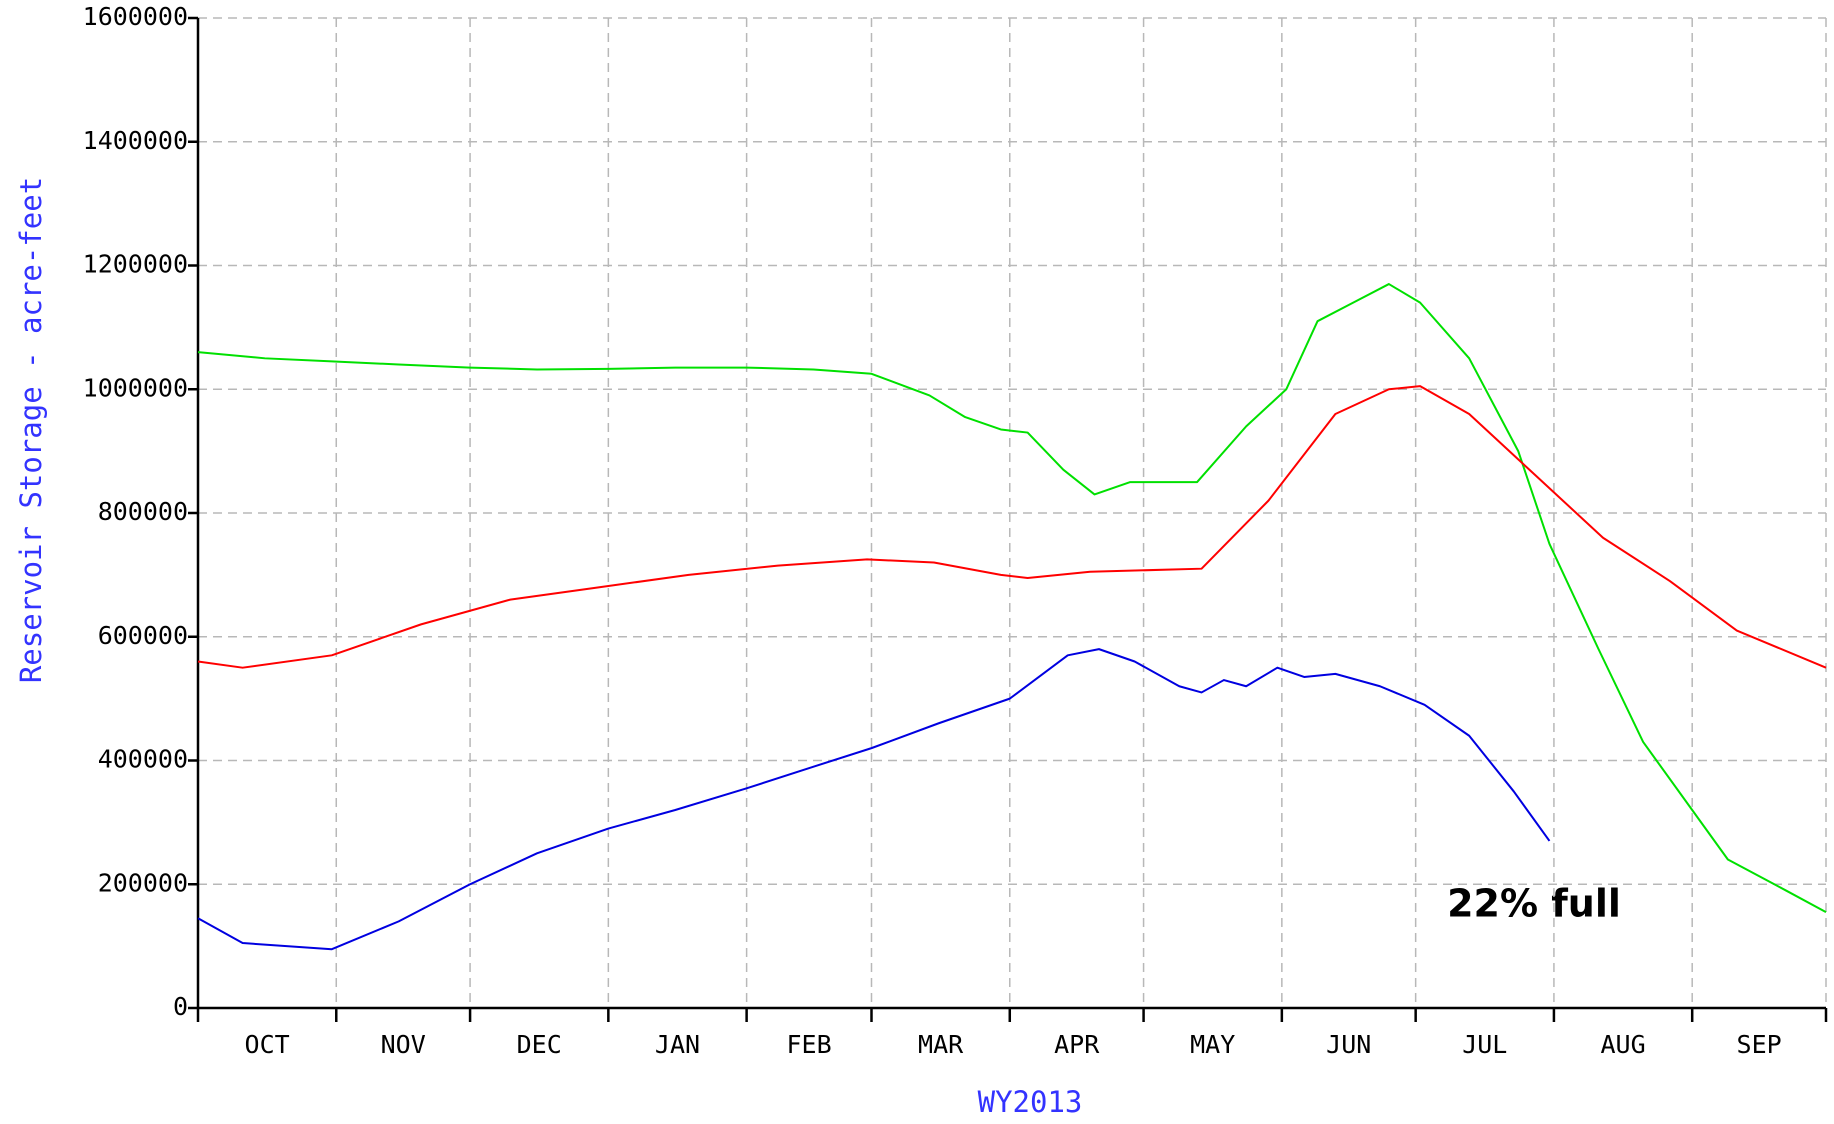  Describe the element at coordinates (31, 430) in the screenshot. I see `y-axis-label: Reservoir Storage - acre-feet` at that location.